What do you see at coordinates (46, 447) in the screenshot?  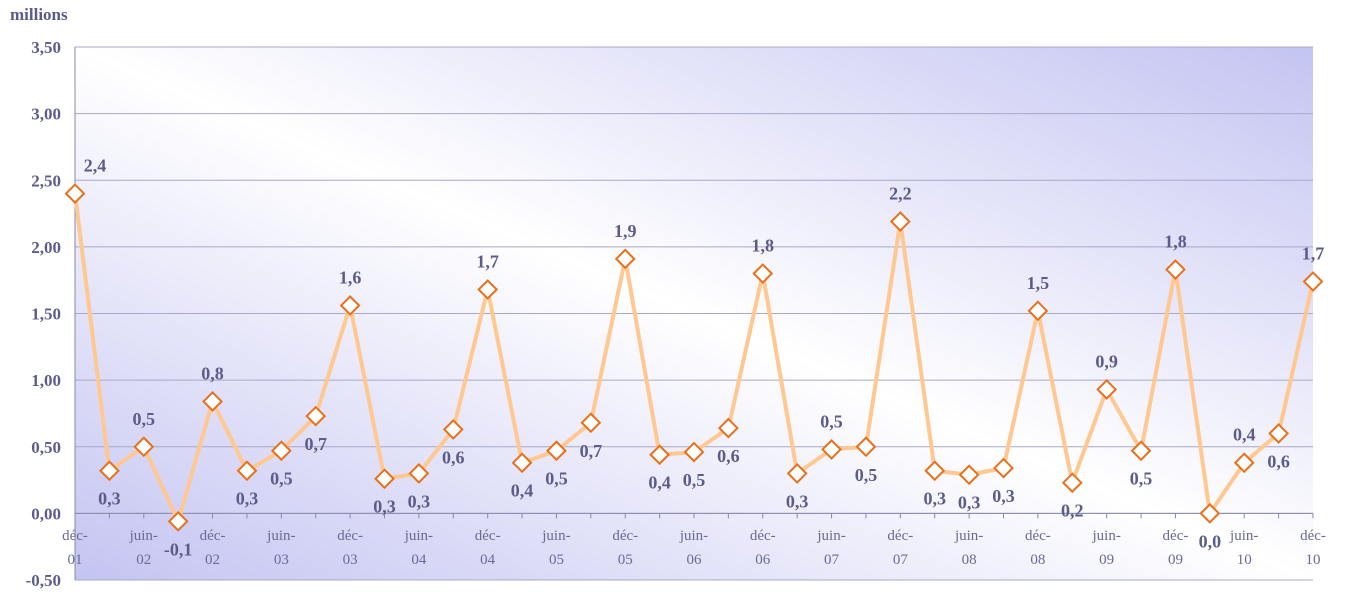 I see `y-tick-label: 0,50` at bounding box center [46, 447].